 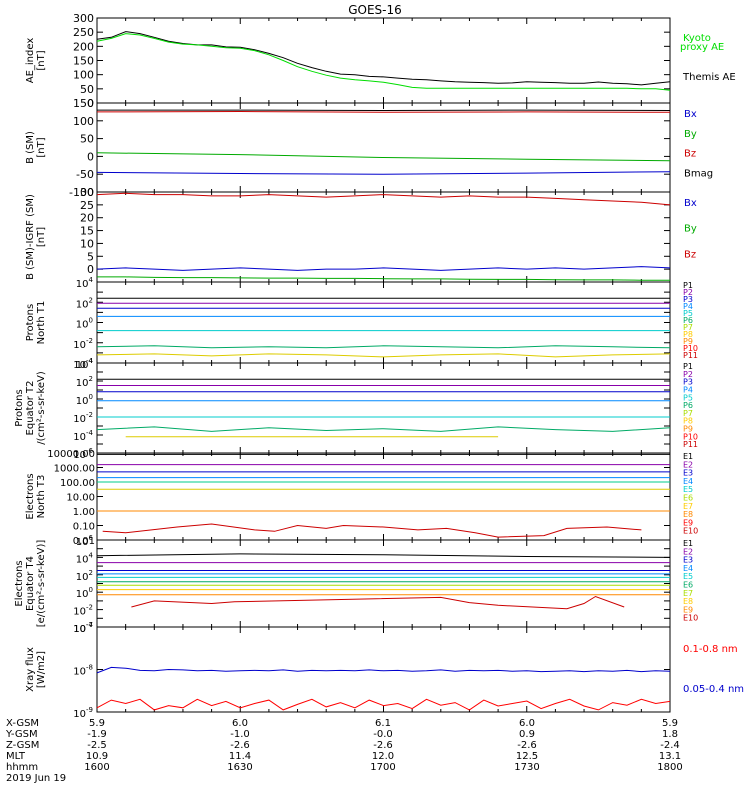 What do you see at coordinates (378, 602) in the screenshot?
I see `series-line-e10` at bounding box center [378, 602].